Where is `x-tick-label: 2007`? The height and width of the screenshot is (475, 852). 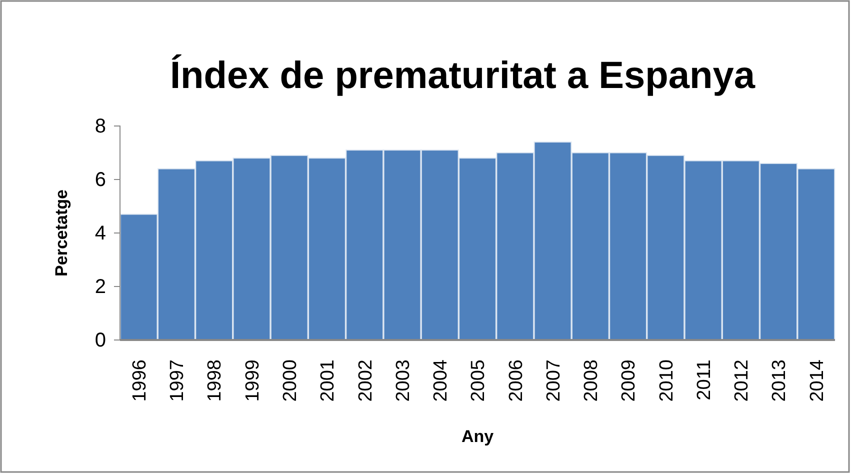 x-tick-label: 2007 is located at coordinates (553, 381).